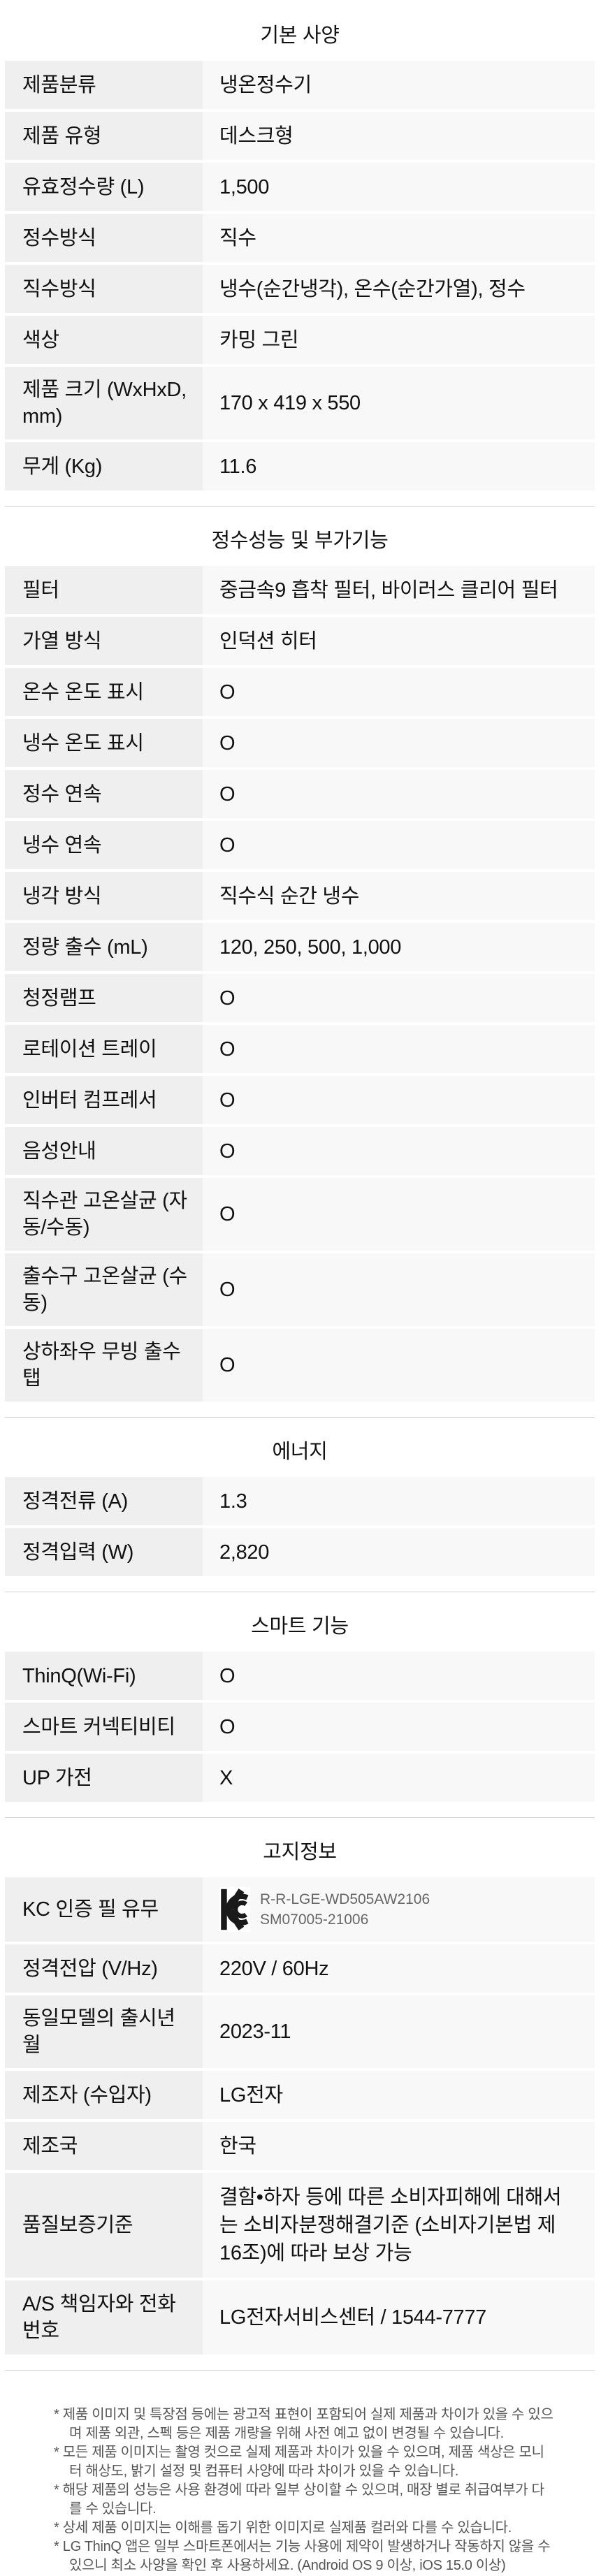  I want to click on spec-row: 무게 (Kg) 11.6, so click(300, 466).